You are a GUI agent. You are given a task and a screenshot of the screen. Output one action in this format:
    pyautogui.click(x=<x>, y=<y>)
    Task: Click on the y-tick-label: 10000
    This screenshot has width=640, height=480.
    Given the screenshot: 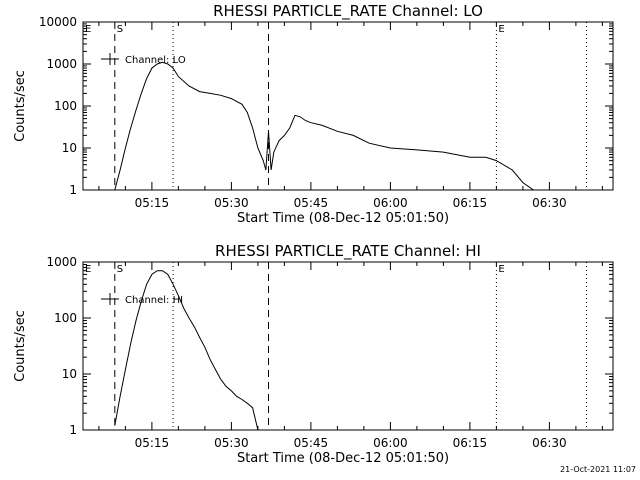 What is the action you would take?
    pyautogui.click(x=58, y=22)
    